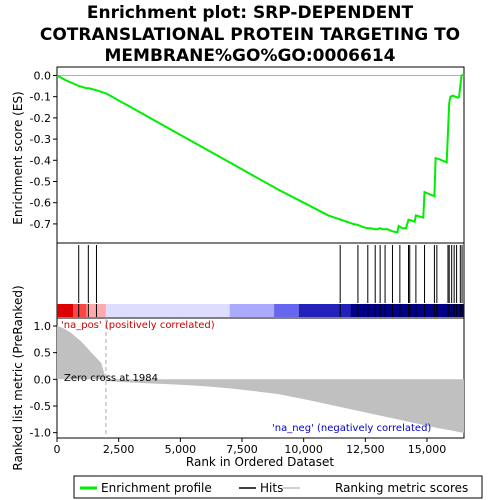 Image resolution: width=500 pixels, height=500 pixels. I want to click on metric-y-tick-label: 0.0, so click(43, 379).